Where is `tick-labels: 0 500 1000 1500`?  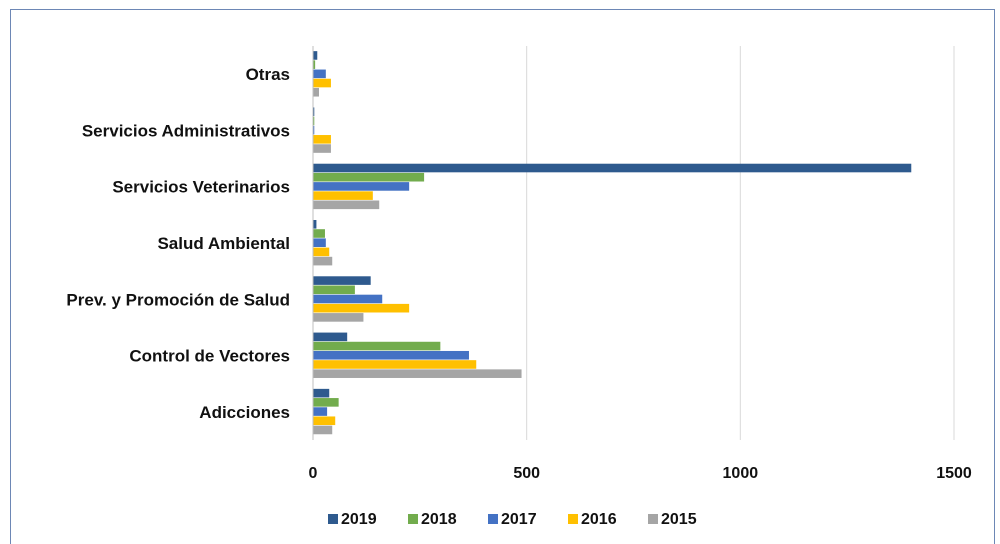 tick-labels: 0 500 1000 1500 is located at coordinates (640, 473).